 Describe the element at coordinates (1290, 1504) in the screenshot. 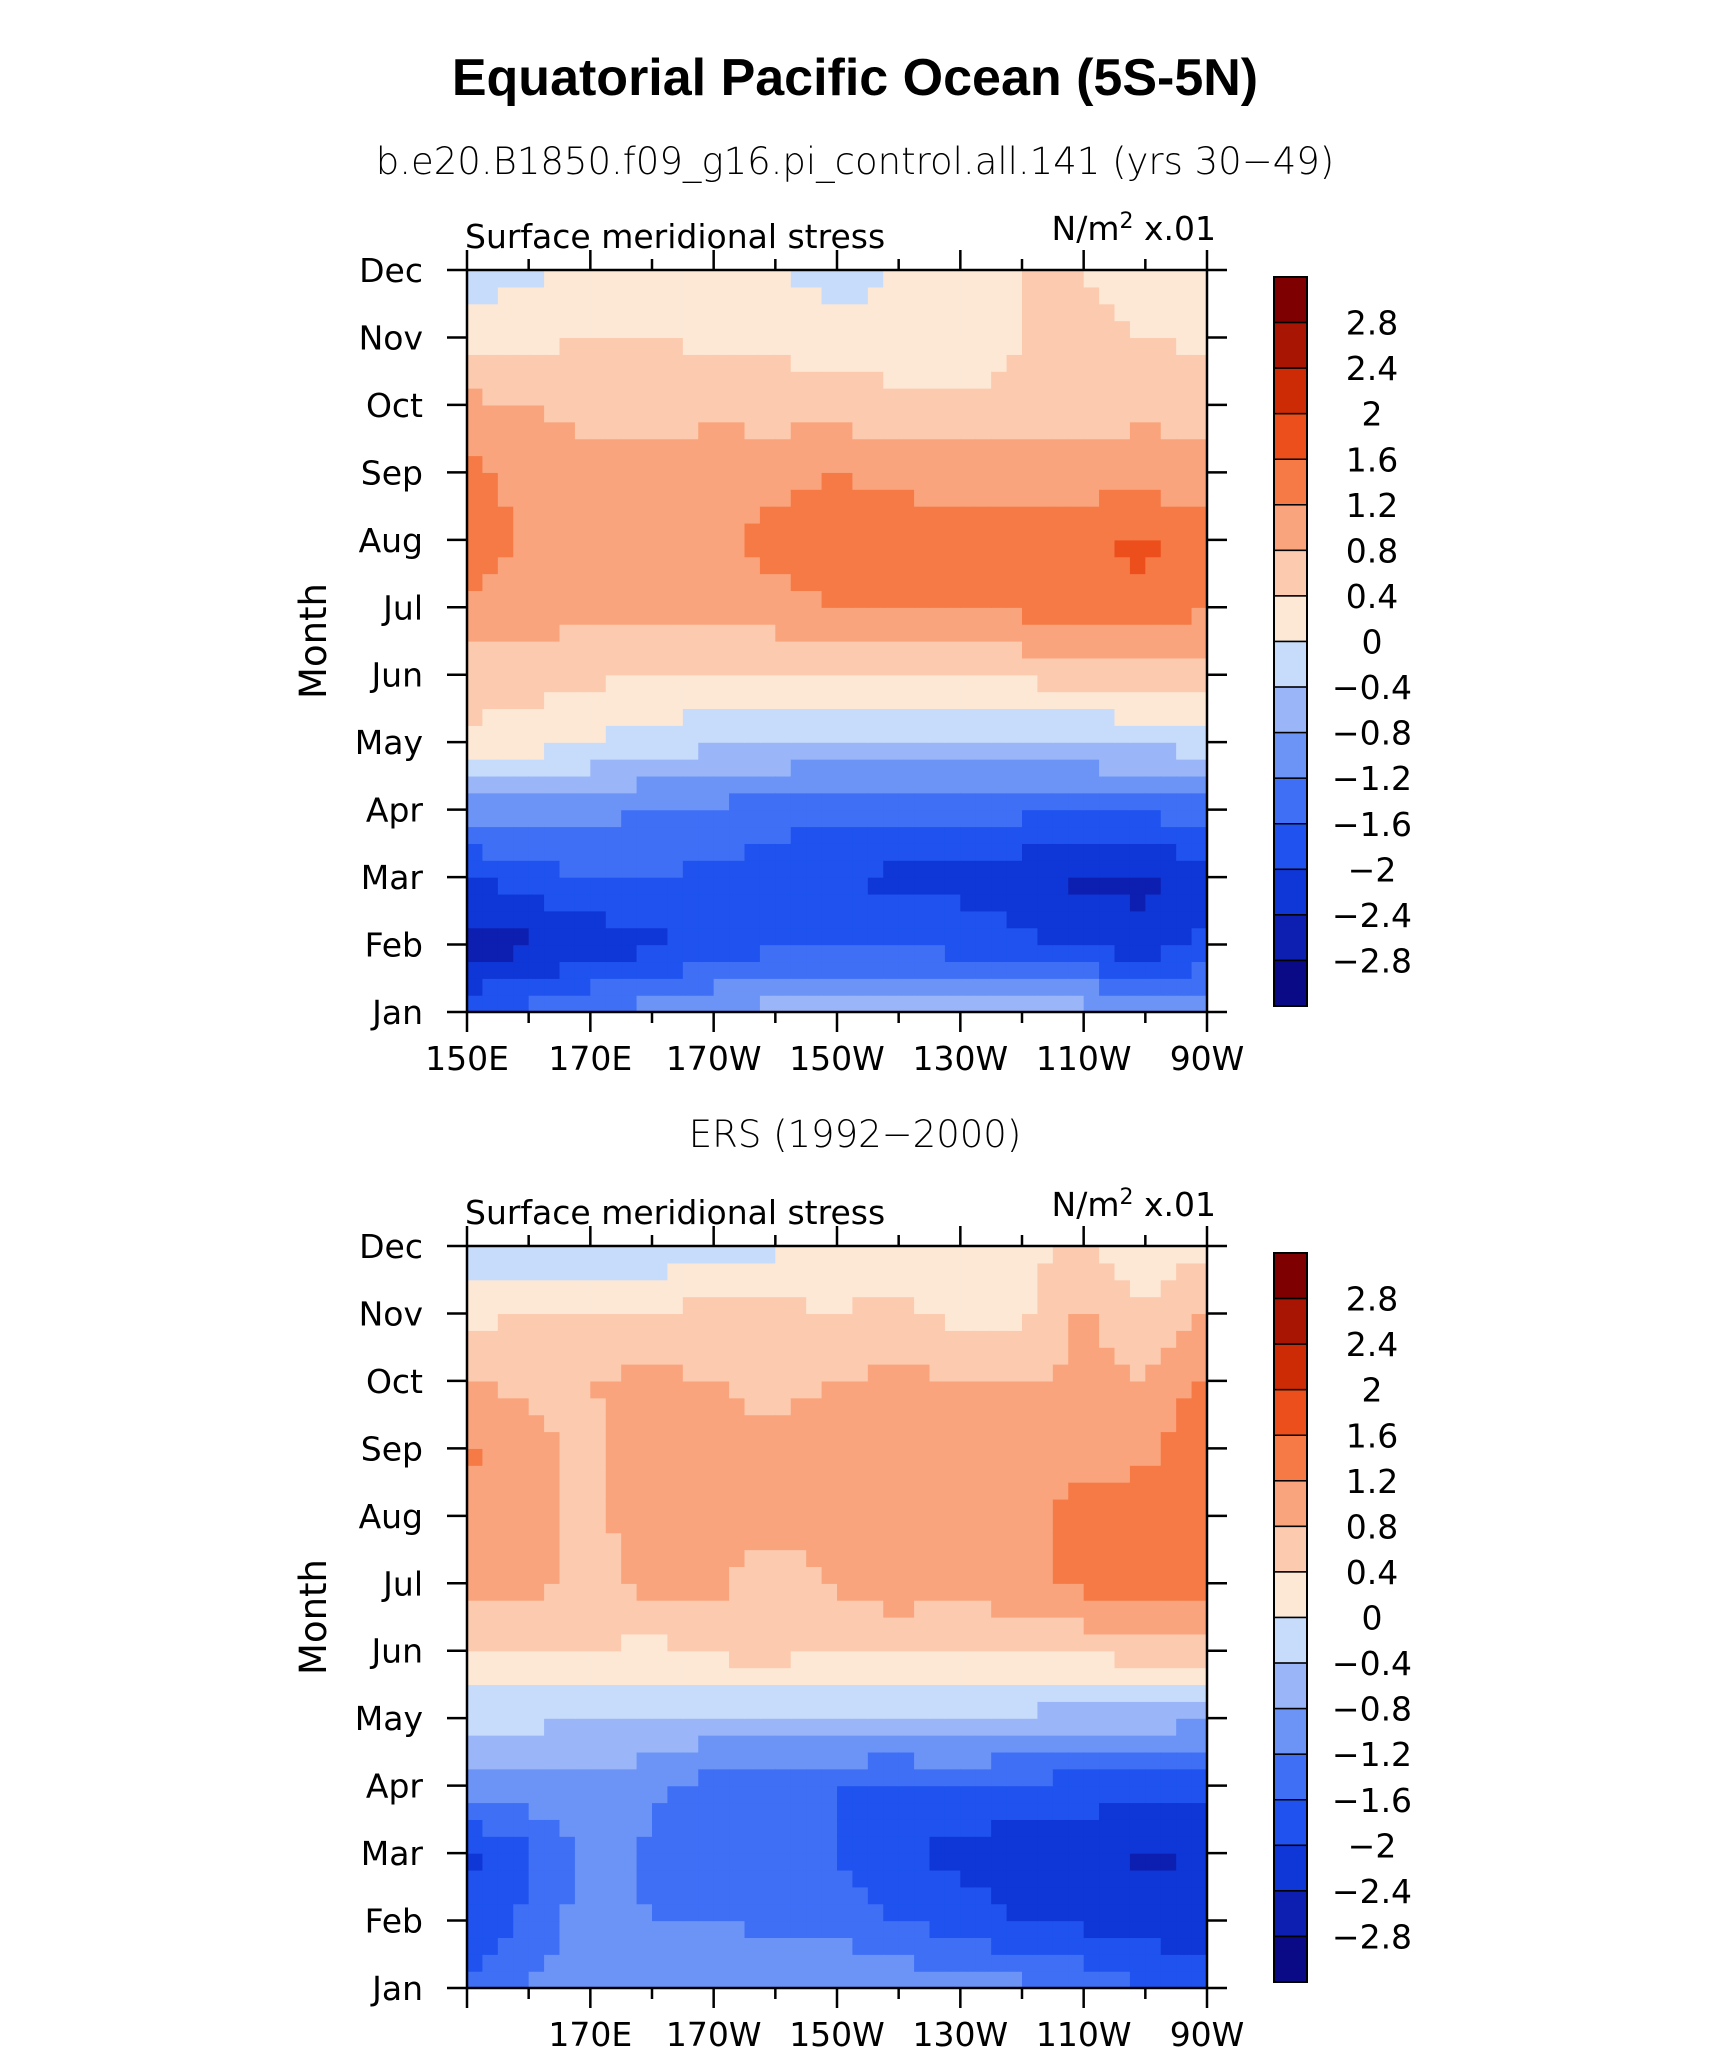

I see `colorbar-box` at that location.